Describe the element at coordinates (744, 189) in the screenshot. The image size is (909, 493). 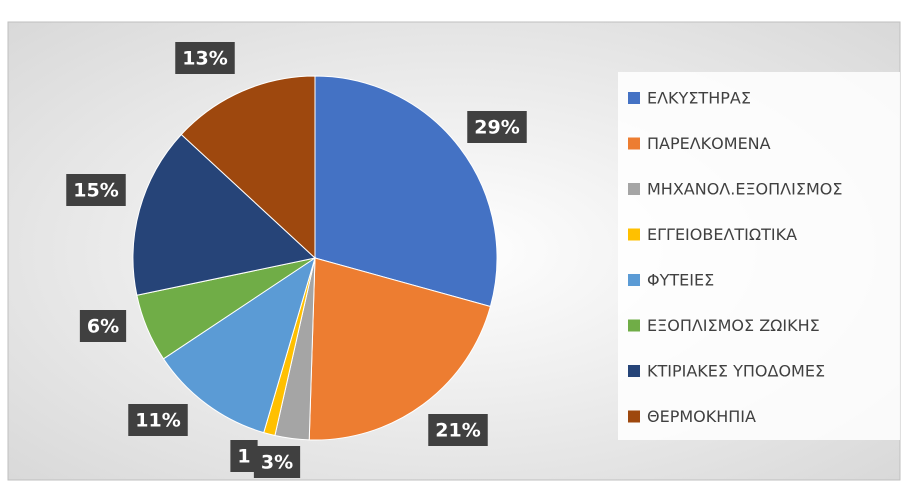
I see `legend-label: ΜΗΧΑΝΟΛ.ΕΞΟΠΛΙΣΜΟΣ` at that location.